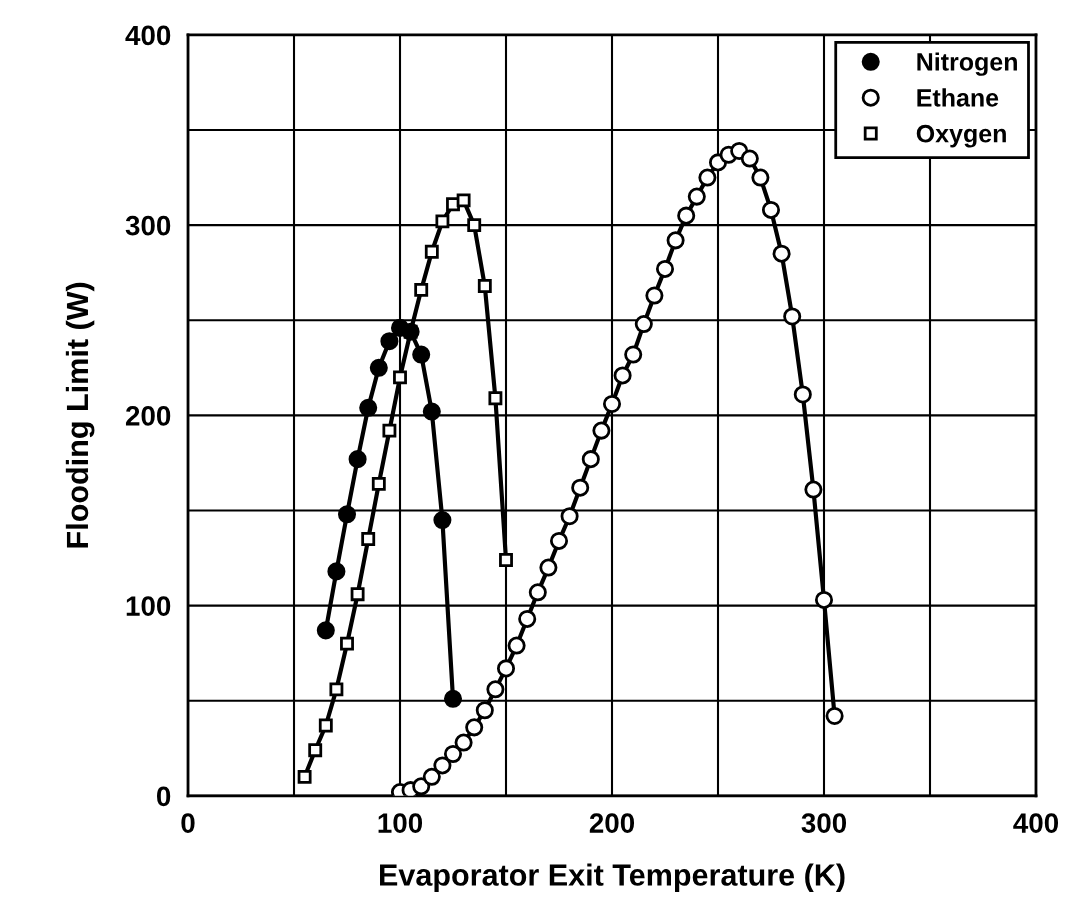 This screenshot has width=1083, height=919. I want to click on y-axis-title: Flooding Limit (W), so click(80, 415).